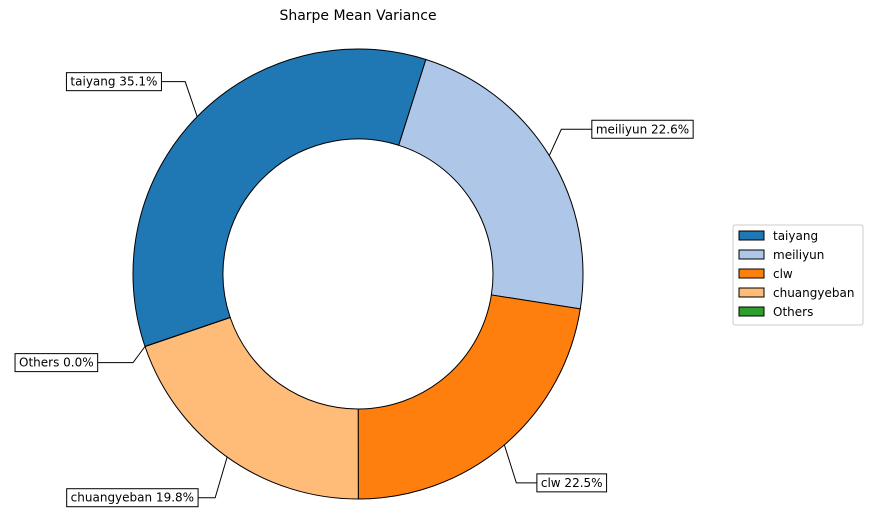  What do you see at coordinates (751, 292) in the screenshot?
I see `legend-swatch-chuangyeban` at bounding box center [751, 292].